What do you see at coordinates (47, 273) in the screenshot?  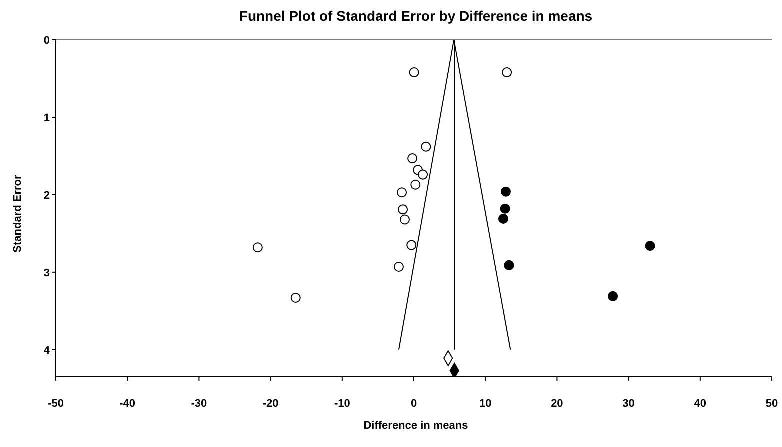 I see `y-tick-label: 3` at bounding box center [47, 273].